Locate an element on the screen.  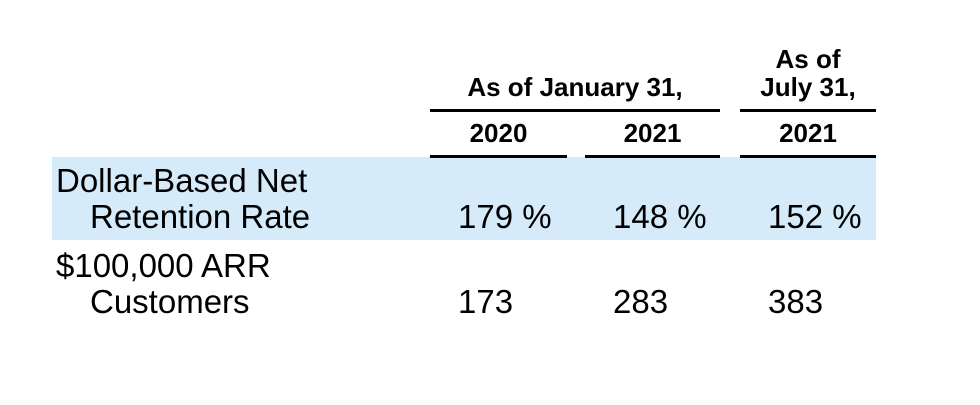
cell: 383 is located at coordinates (796, 301).